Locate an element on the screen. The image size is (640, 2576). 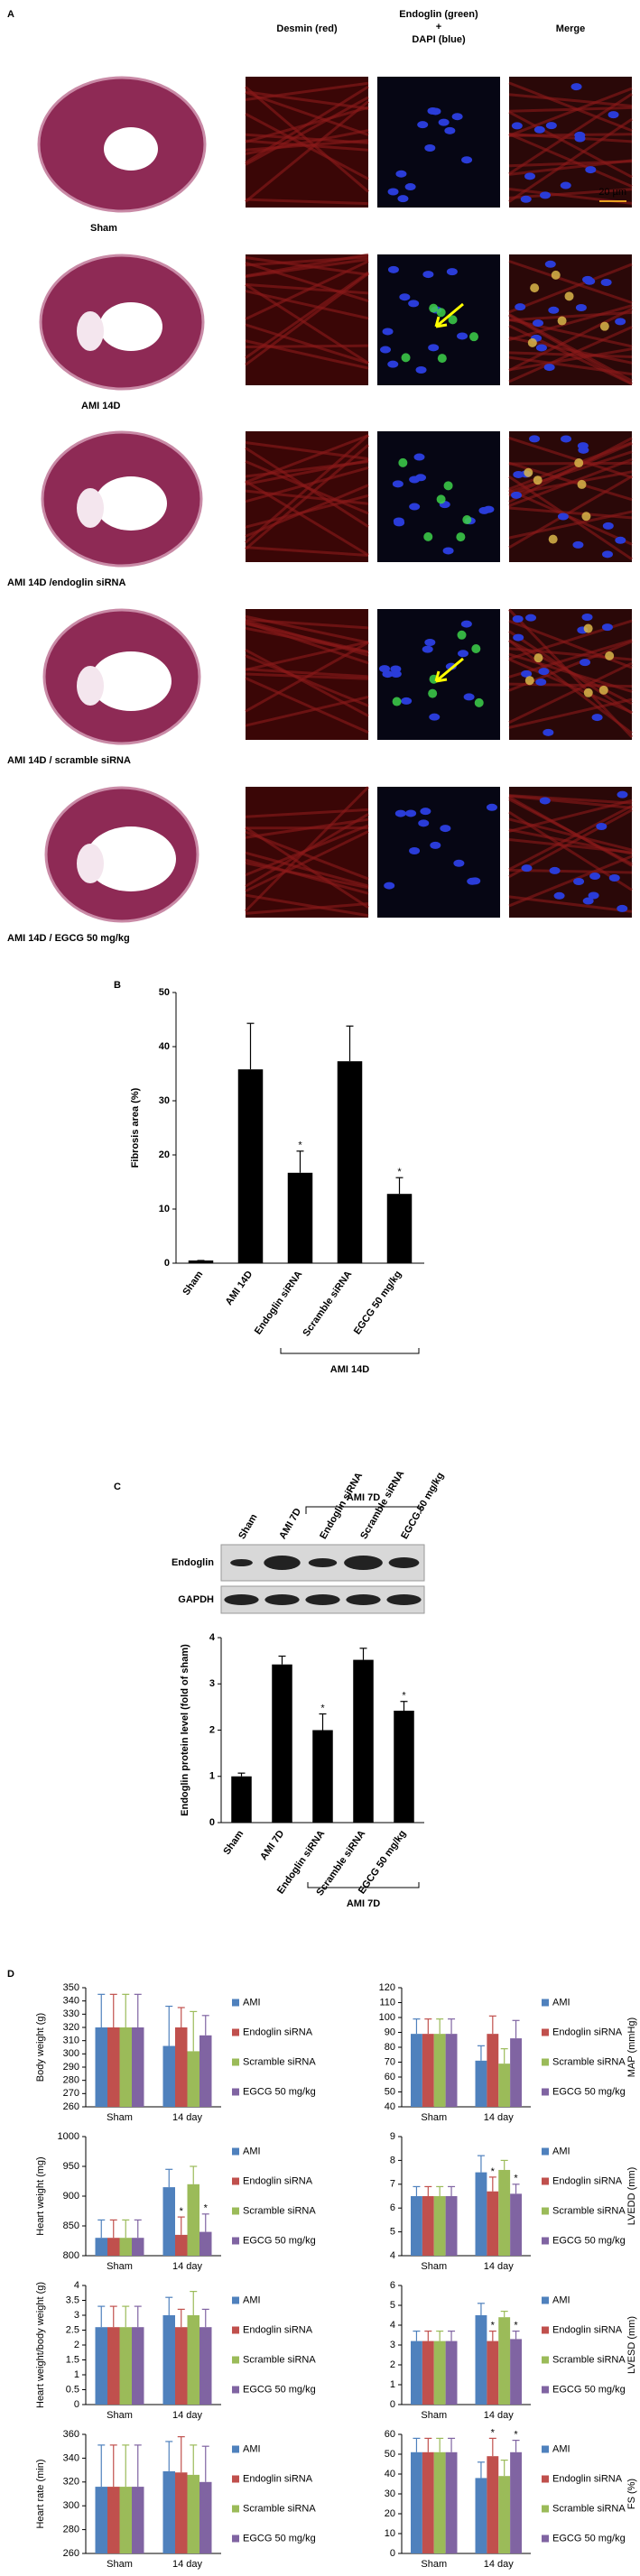
row-label: Sham is located at coordinates (104, 228).